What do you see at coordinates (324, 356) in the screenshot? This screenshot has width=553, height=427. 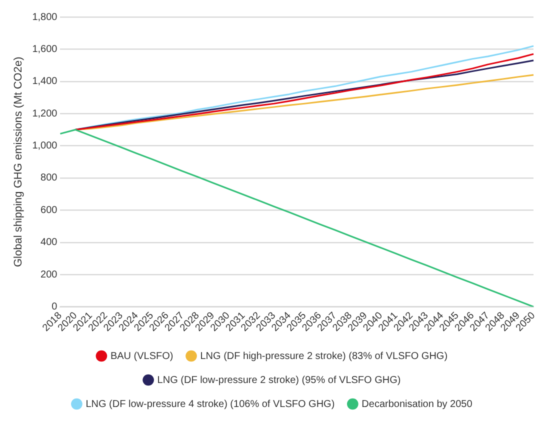 I see `legend-label: LNG (DF high-pressure 2 stroke) (83% of VLSFO GHG)` at bounding box center [324, 356].